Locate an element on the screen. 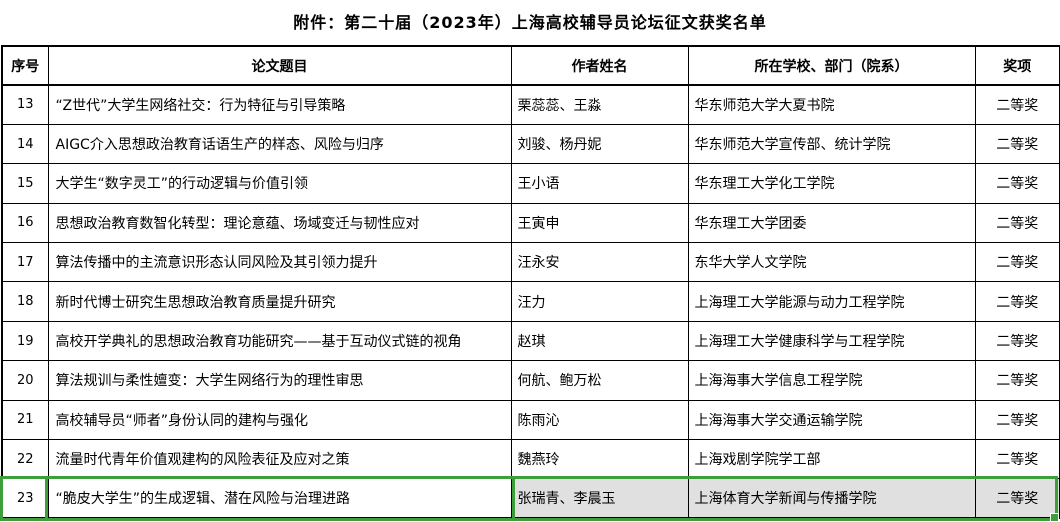 This screenshot has height=522, width=1060. cell-authors: 汪永安 is located at coordinates (599, 262).